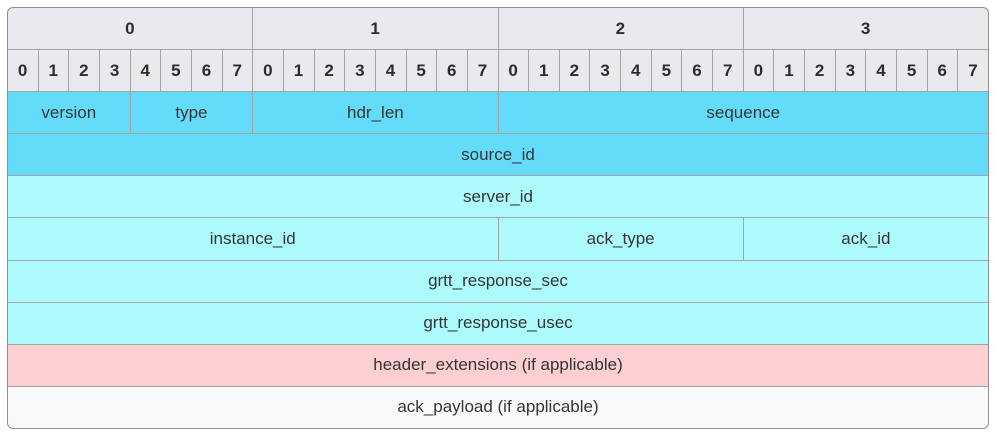  What do you see at coordinates (789, 71) in the screenshot?
I see `bit-header-cell-25: 1` at bounding box center [789, 71].